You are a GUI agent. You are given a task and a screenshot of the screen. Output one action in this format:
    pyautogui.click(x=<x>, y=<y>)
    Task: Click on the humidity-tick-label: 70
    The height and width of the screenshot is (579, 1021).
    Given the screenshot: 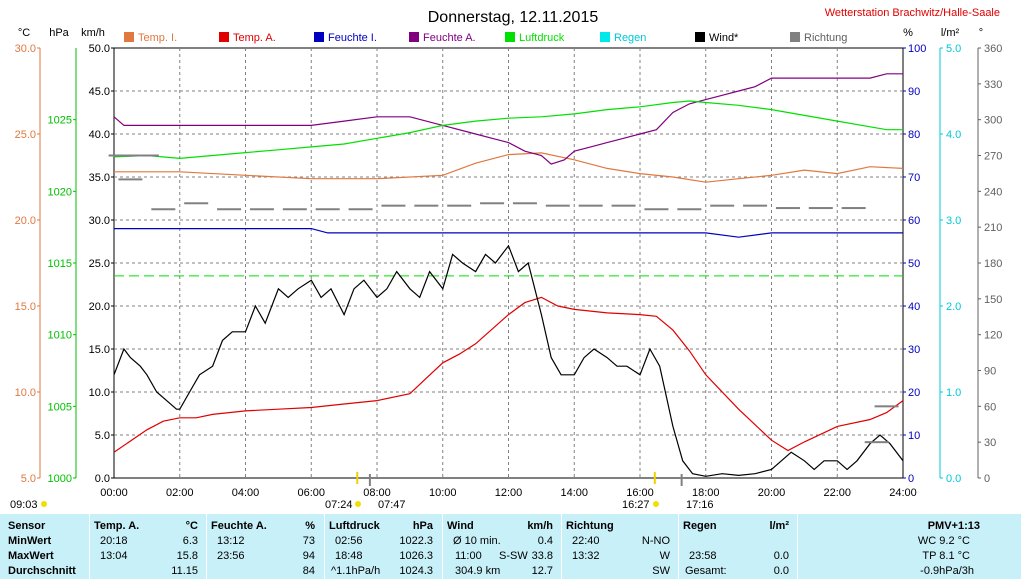 What is the action you would take?
    pyautogui.click(x=914, y=178)
    